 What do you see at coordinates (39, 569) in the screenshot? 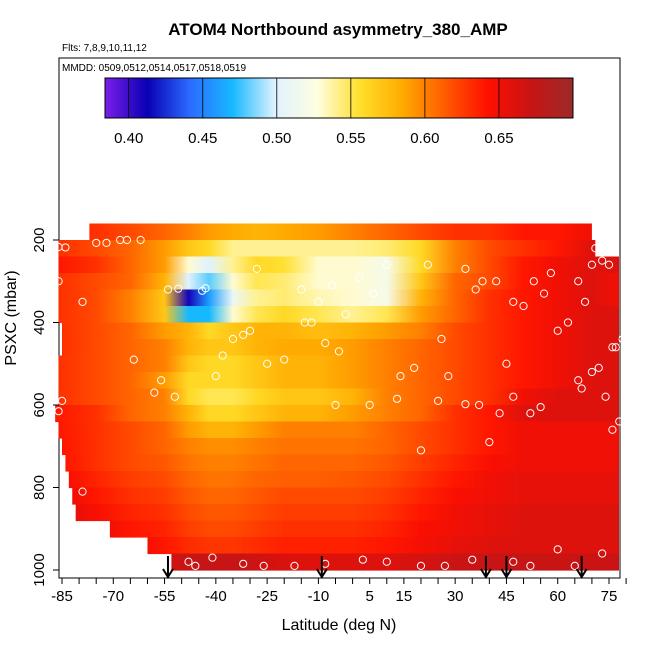
I see `y-tick-label: 1000` at bounding box center [39, 569].